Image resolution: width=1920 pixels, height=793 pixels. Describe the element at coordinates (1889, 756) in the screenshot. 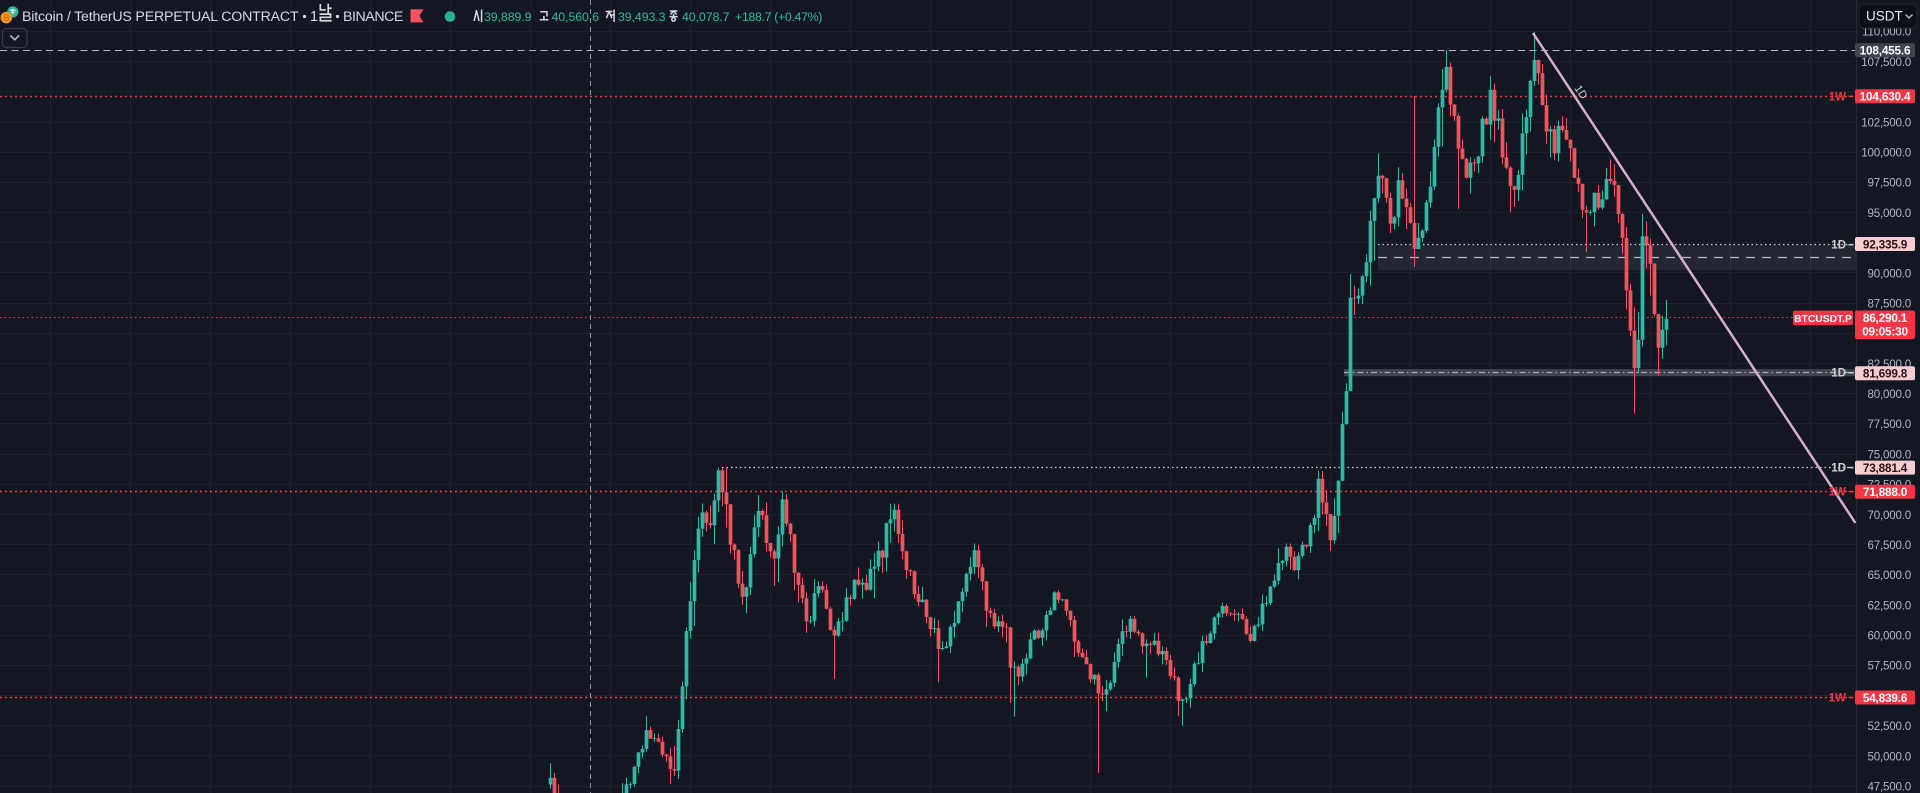

I see `svg-text: 50,000.0` at that location.